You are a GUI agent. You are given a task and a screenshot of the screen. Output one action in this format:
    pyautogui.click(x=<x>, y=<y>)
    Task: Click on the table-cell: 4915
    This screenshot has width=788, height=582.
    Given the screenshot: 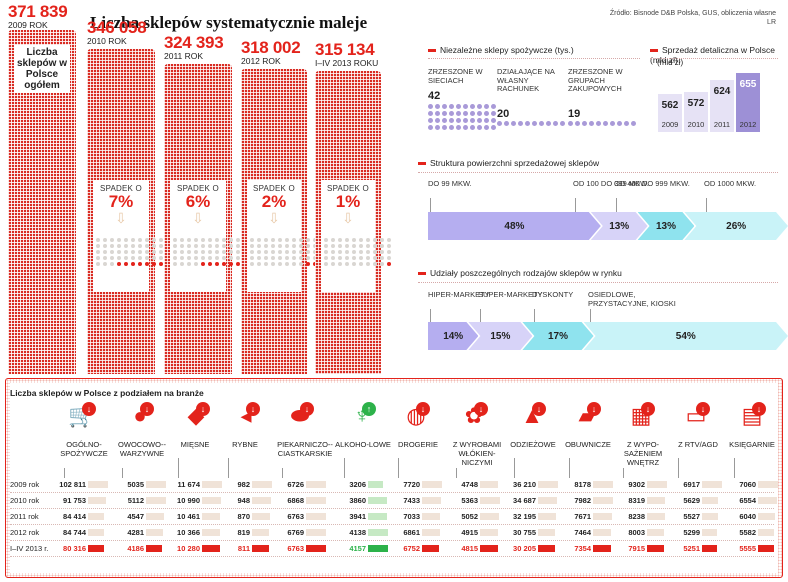 What is the action you would take?
    pyautogui.click(x=469, y=532)
    